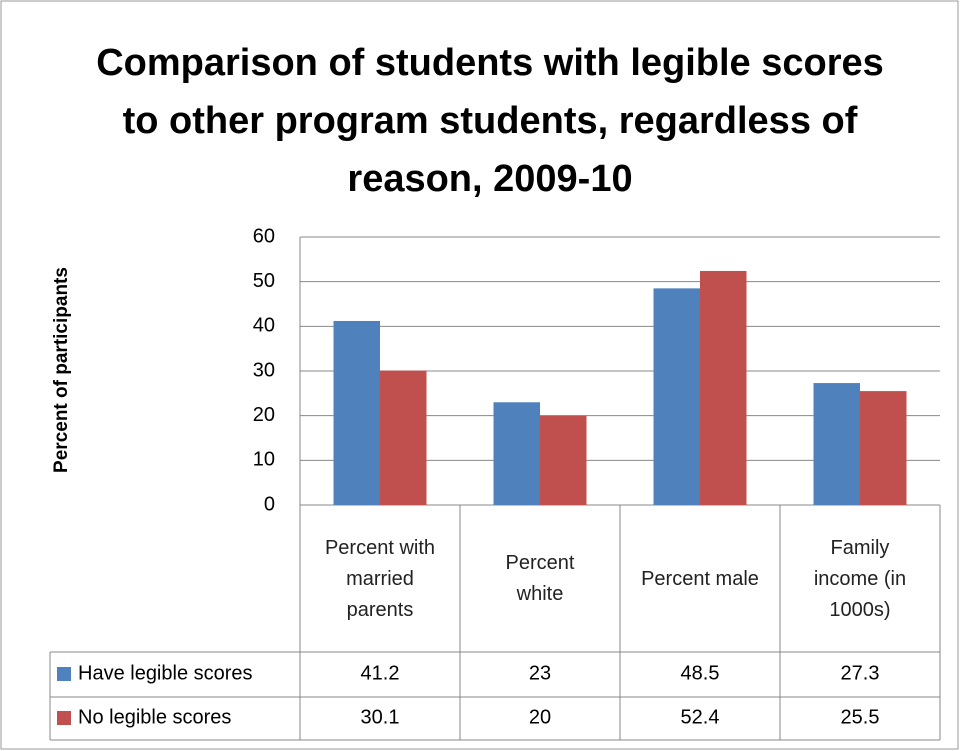 This screenshot has height=751, width=960. I want to click on y-tick-label: 50, so click(264, 281).